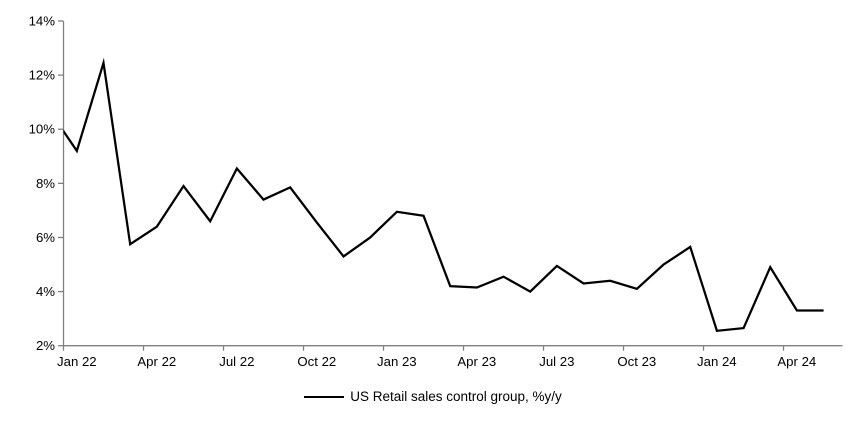 The width and height of the screenshot is (852, 423). I want to click on y-tick-label: 8%, so click(45, 183).